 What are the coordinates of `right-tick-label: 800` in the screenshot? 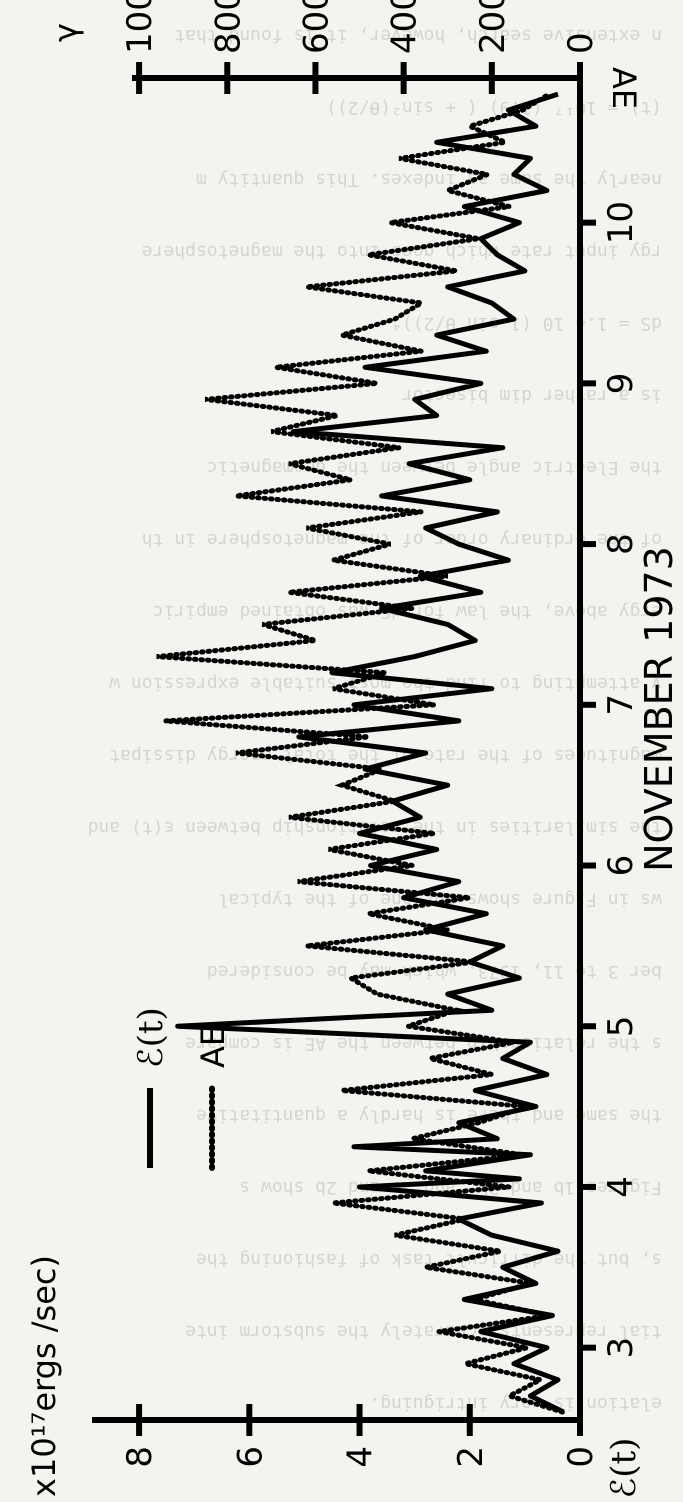 It's located at (228, 27).